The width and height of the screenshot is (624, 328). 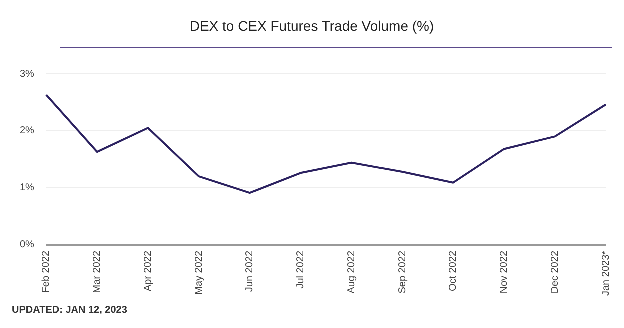 What do you see at coordinates (301, 269) in the screenshot?
I see `x-tick-label: Jul 2022` at bounding box center [301, 269].